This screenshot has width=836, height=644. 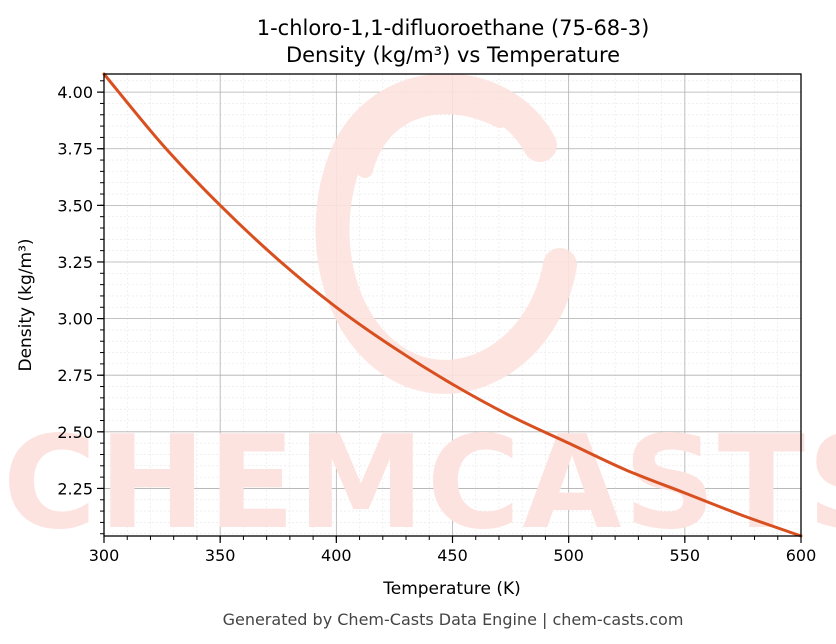 I want to click on chart-title-line1: 1-chloro-1,1-difluoroethane (75-68-3), so click(x=453, y=28).